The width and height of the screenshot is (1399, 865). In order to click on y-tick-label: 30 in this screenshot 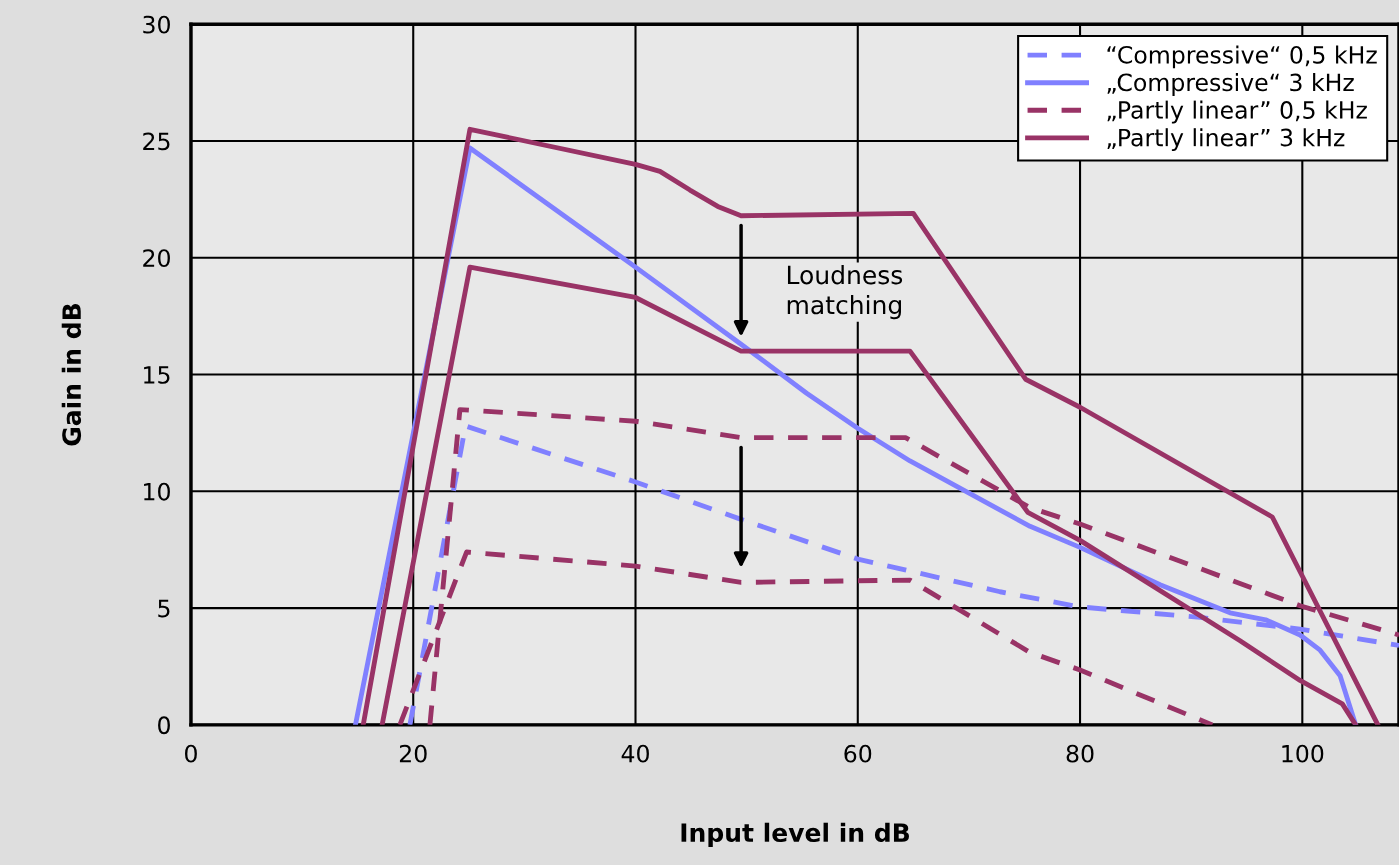, I will do `click(156, 24)`.